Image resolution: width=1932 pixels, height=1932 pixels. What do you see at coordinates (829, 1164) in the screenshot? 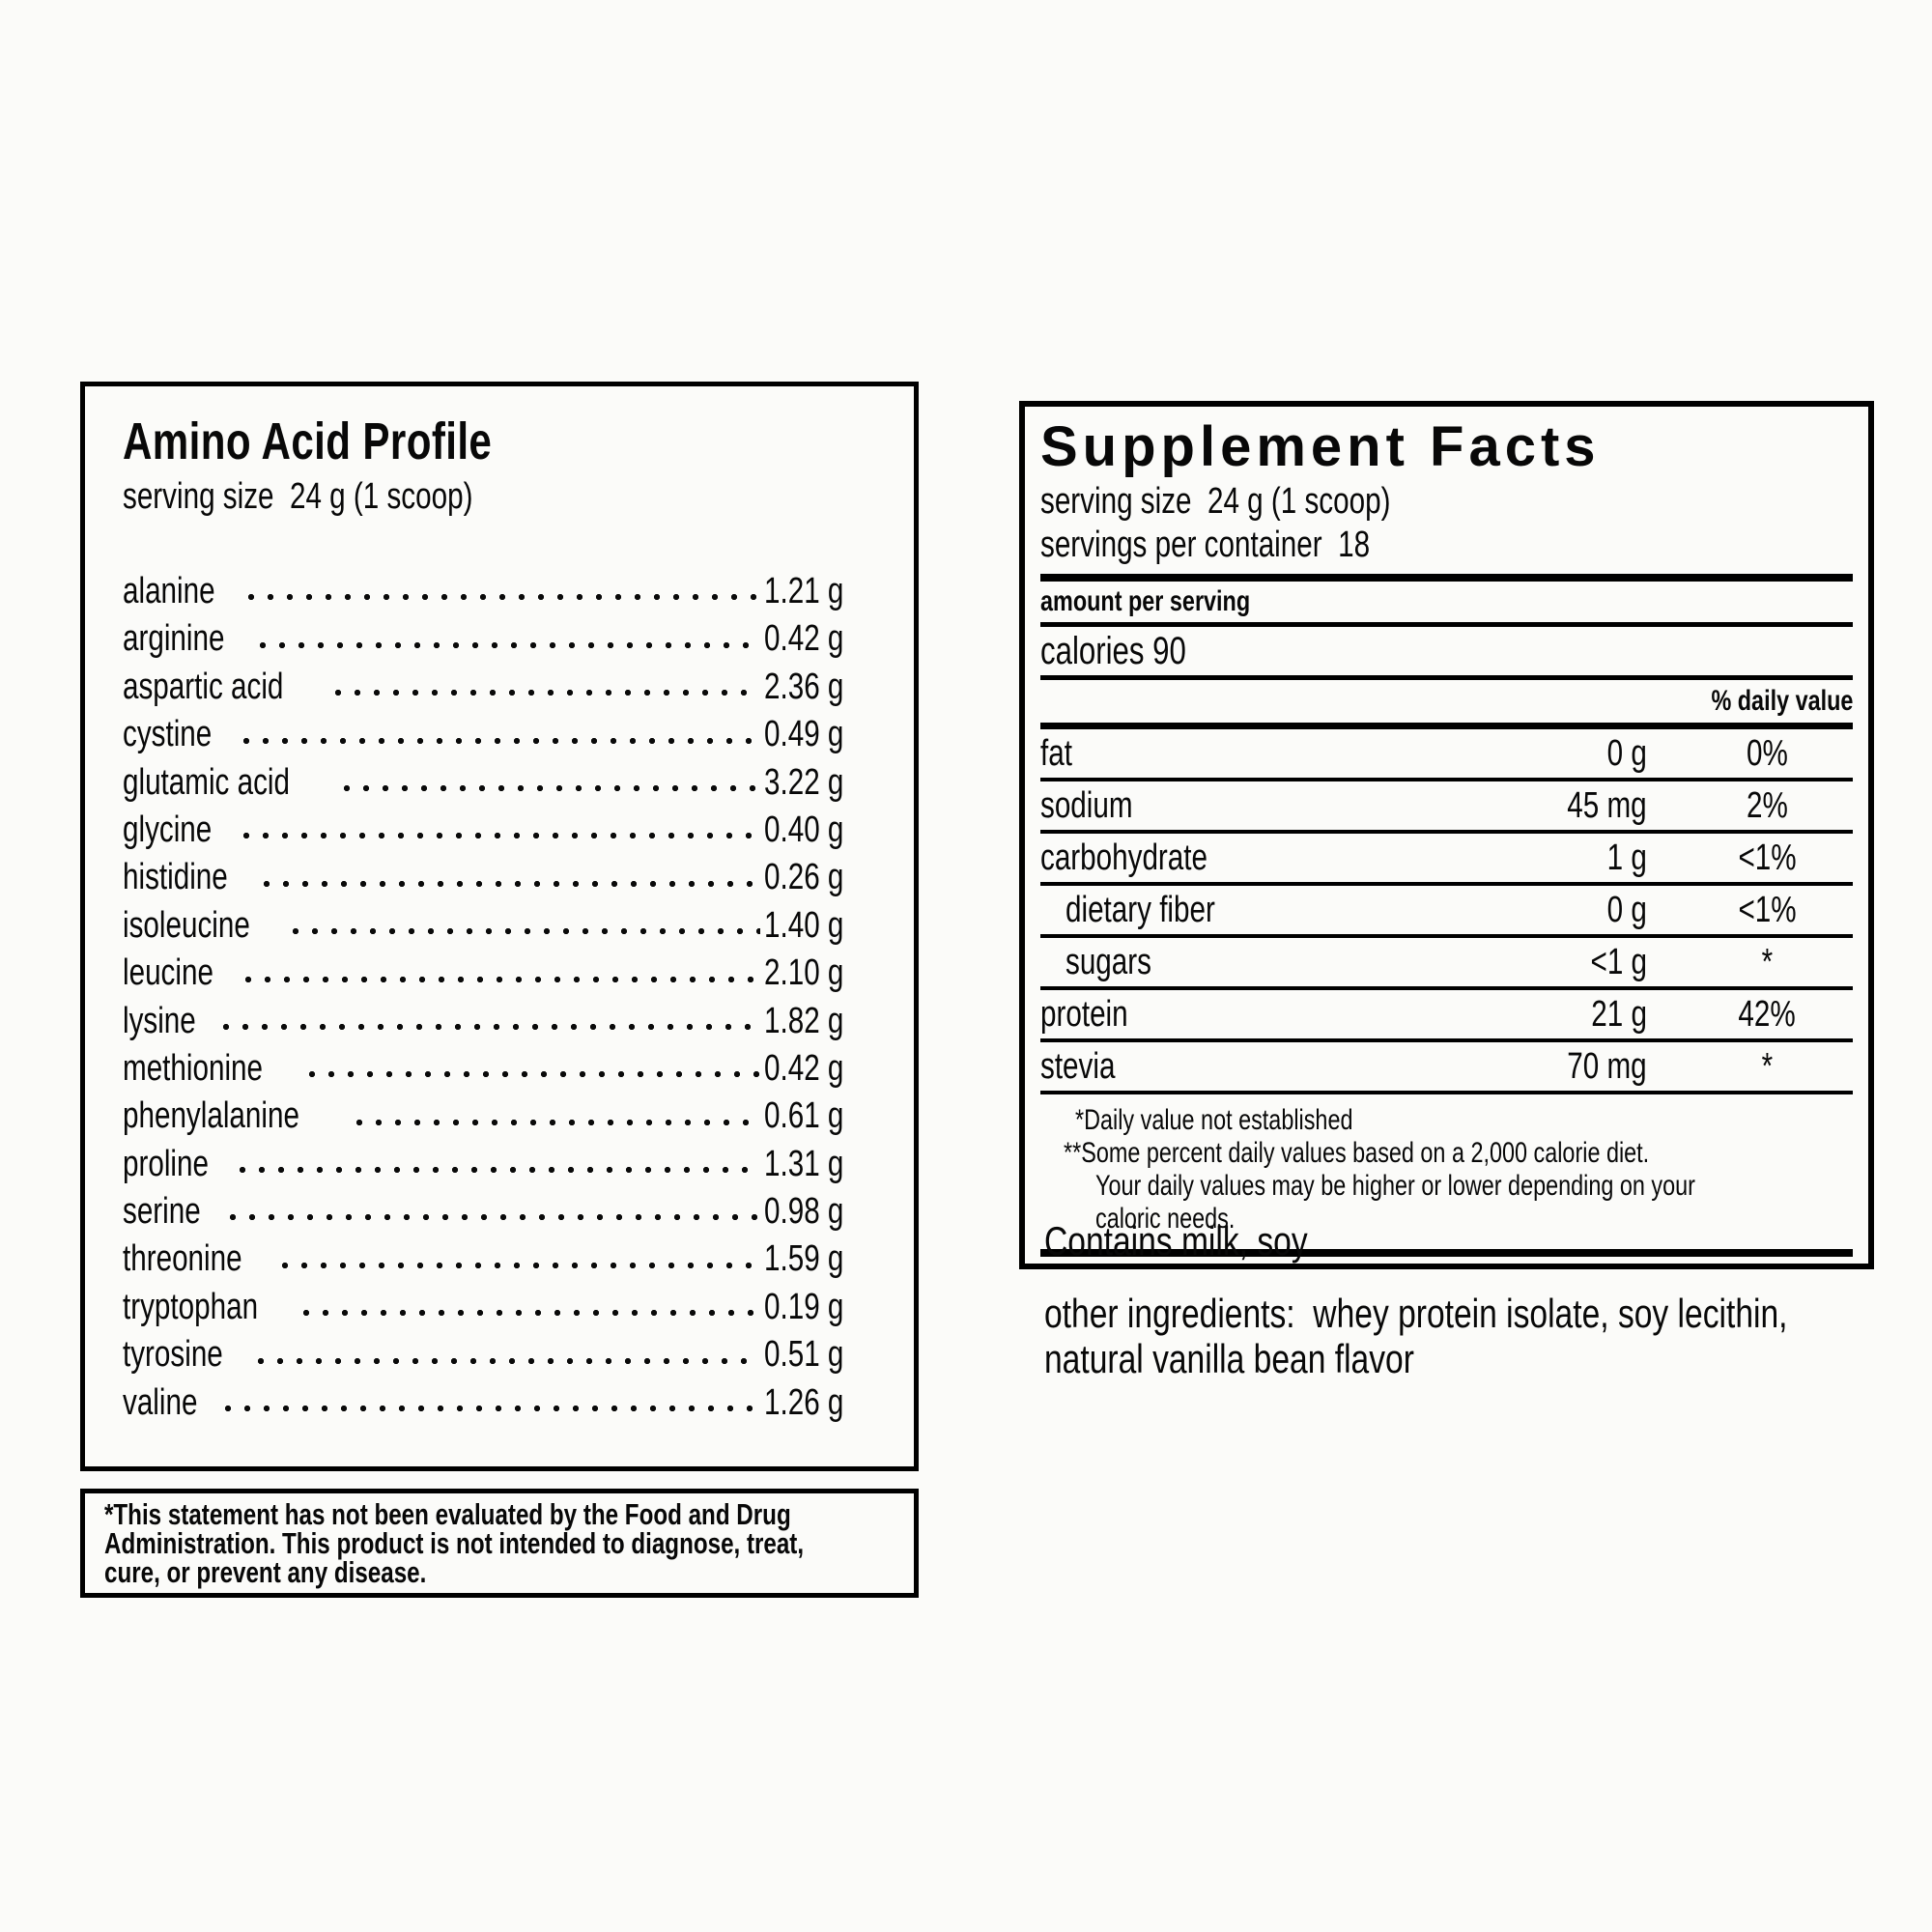
I see `amino-value: 1.31 g` at bounding box center [829, 1164].